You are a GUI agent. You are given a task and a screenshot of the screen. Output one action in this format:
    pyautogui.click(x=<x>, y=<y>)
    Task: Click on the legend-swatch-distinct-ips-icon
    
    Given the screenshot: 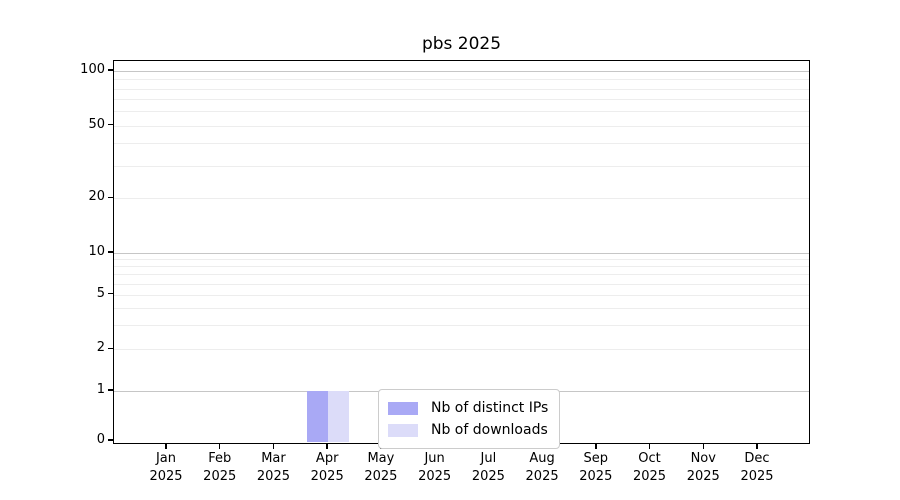 What is the action you would take?
    pyautogui.click(x=403, y=408)
    